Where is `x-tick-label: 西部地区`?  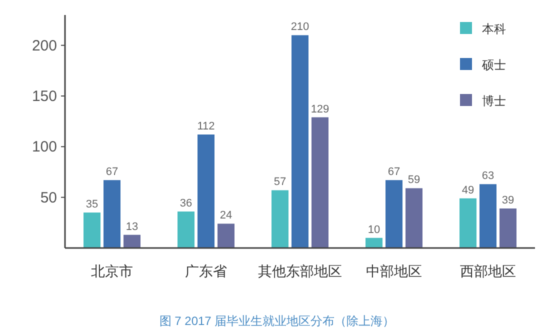 x-tick-label: 西部地区 is located at coordinates (488, 271).